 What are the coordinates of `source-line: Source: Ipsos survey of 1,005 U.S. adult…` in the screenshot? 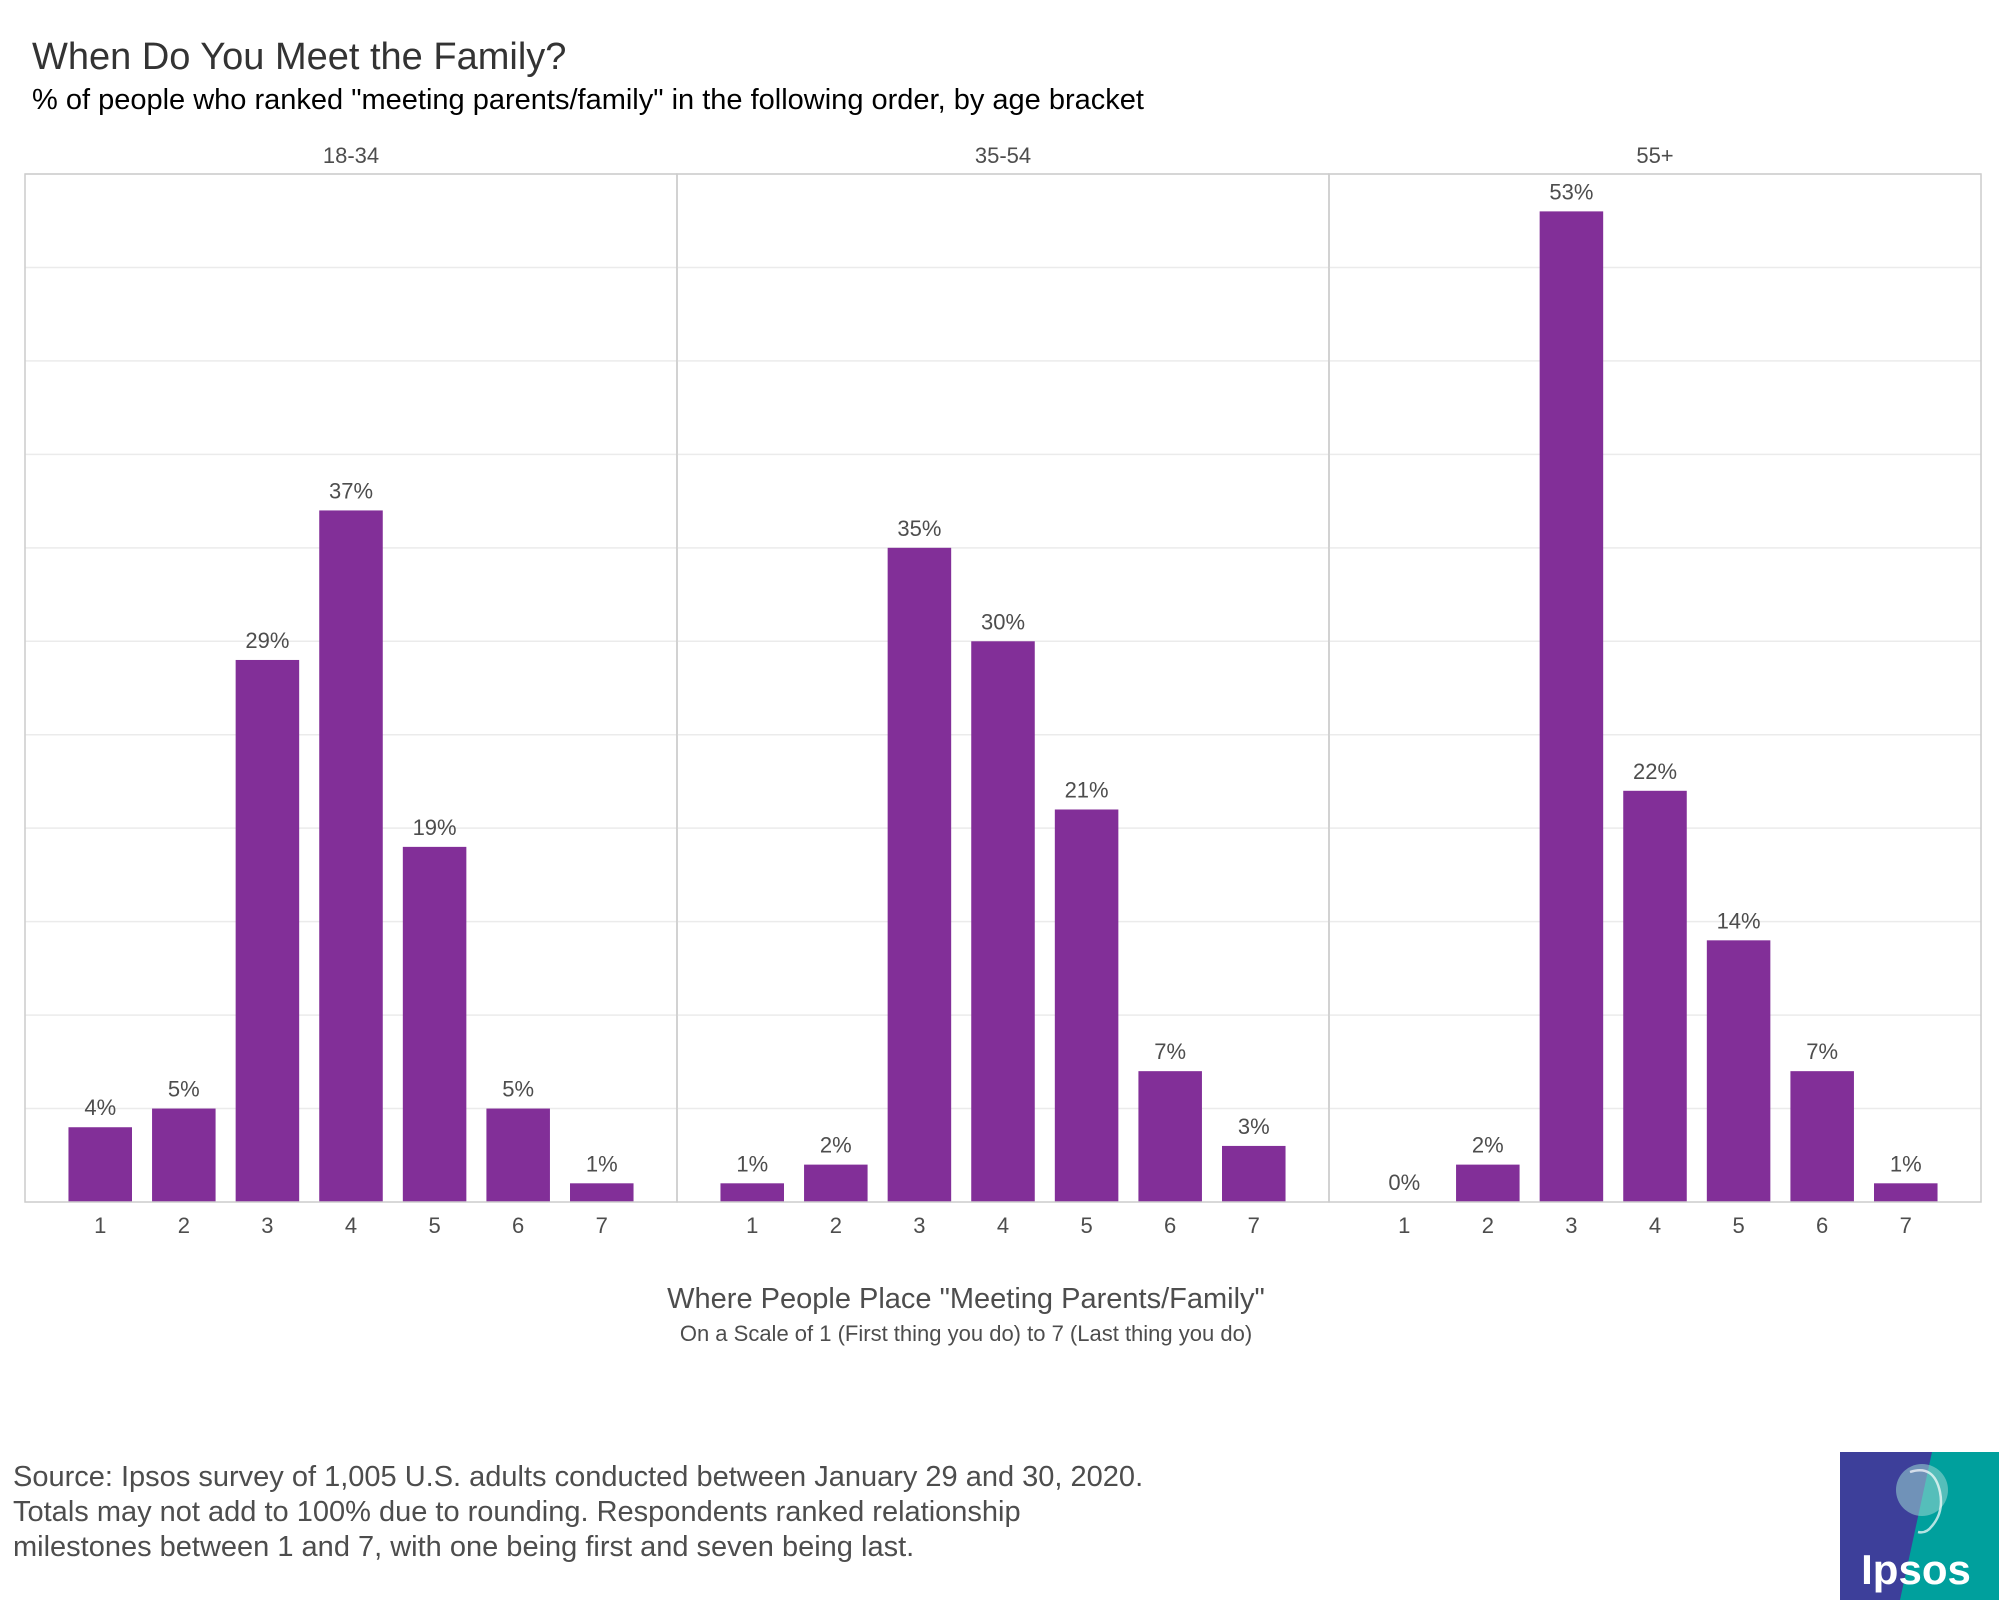 It's located at (578, 1477).